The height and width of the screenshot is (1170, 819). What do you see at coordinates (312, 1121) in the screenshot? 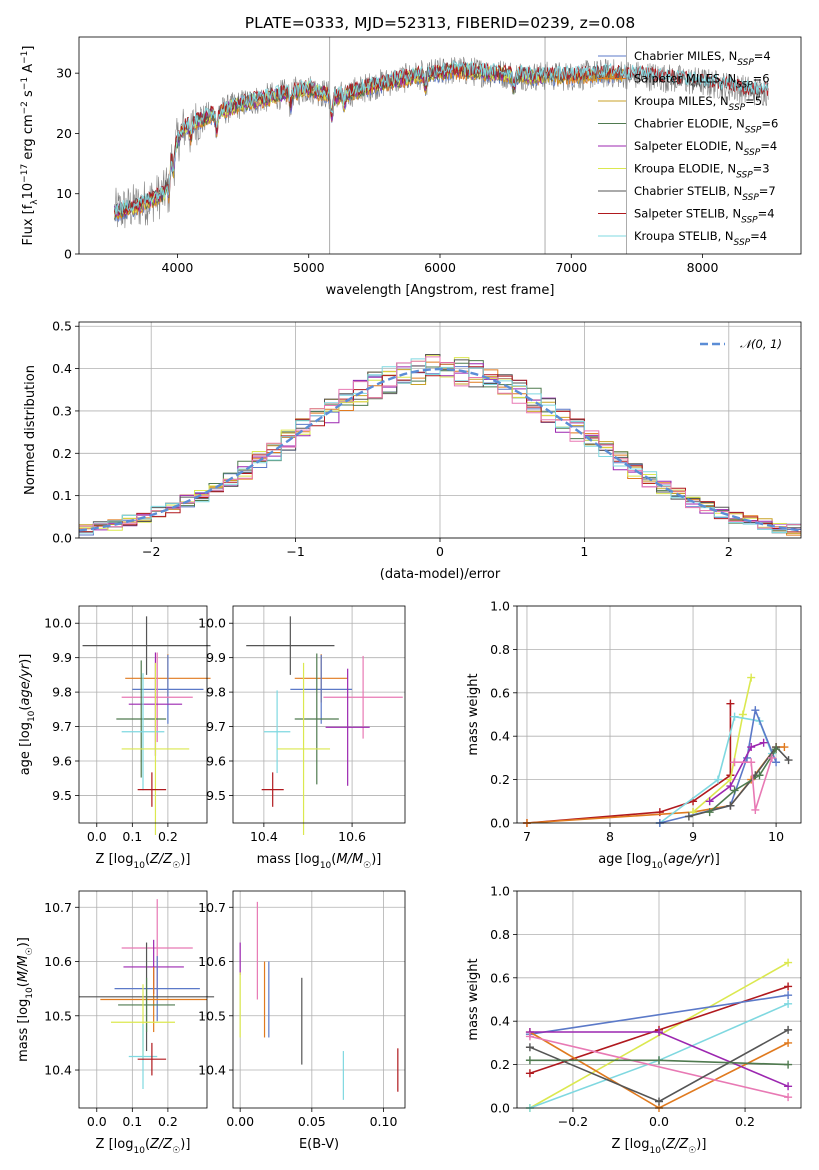
I see `x-tick-label: 0.05` at bounding box center [312, 1121].